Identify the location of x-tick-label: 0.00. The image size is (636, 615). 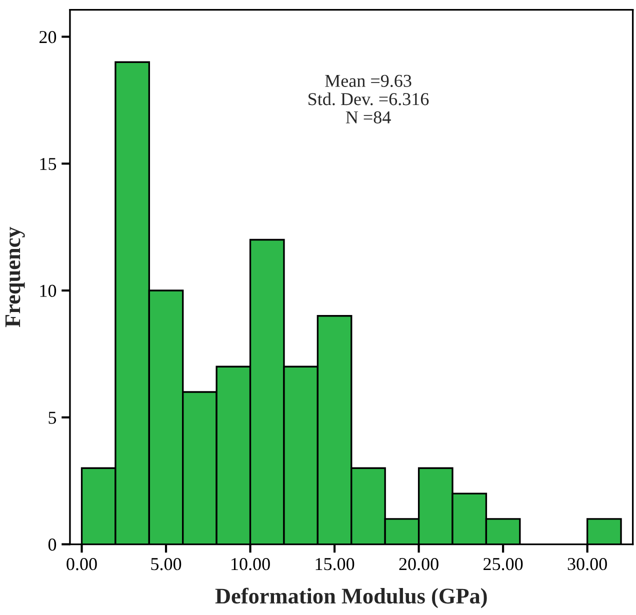
(81, 564).